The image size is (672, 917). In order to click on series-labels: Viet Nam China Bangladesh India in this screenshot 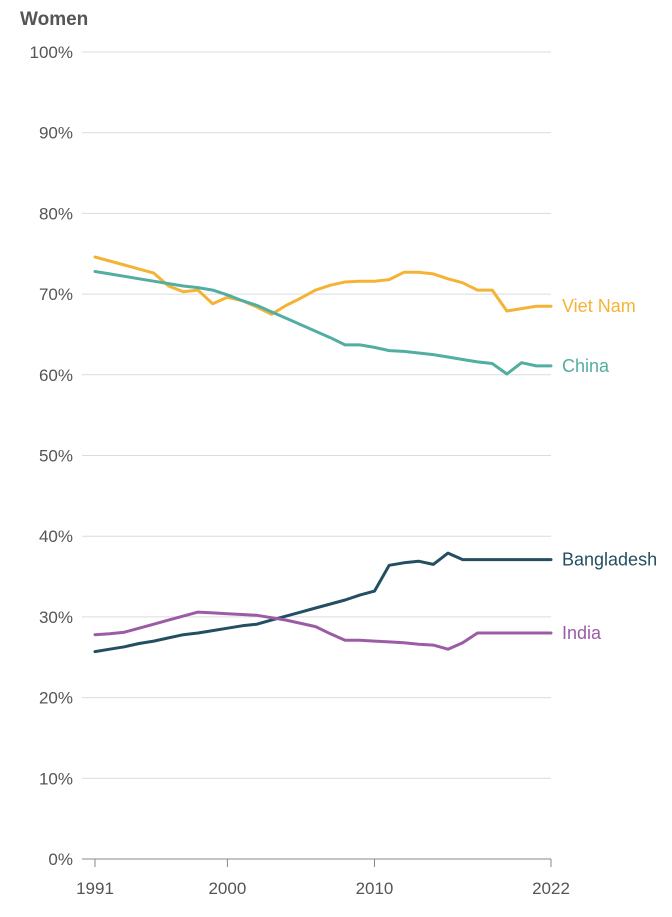, I will do `click(609, 469)`.